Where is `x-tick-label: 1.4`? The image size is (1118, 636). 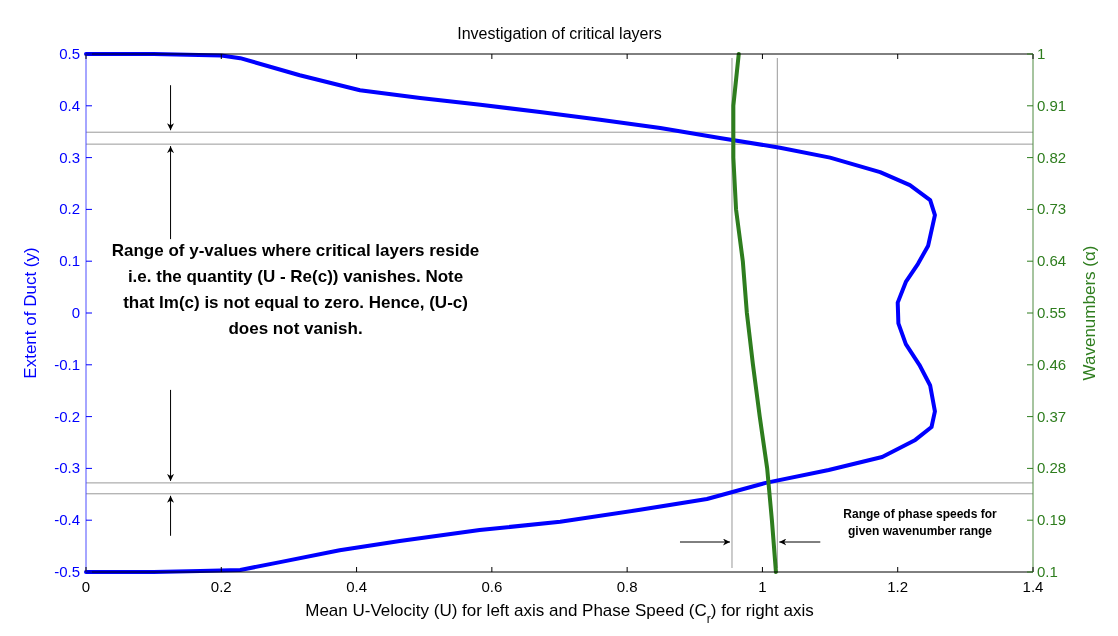
x-tick-label: 1.4 is located at coordinates (1033, 586).